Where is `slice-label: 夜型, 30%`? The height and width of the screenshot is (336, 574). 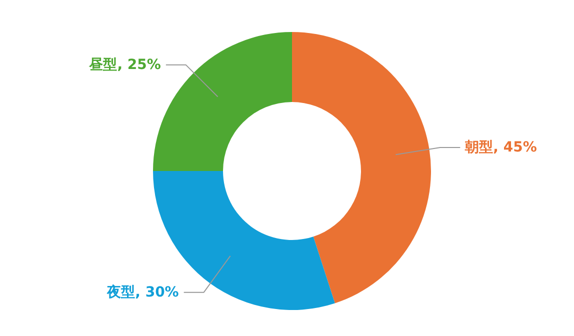
slice-label: 夜型, 30% is located at coordinates (142, 291).